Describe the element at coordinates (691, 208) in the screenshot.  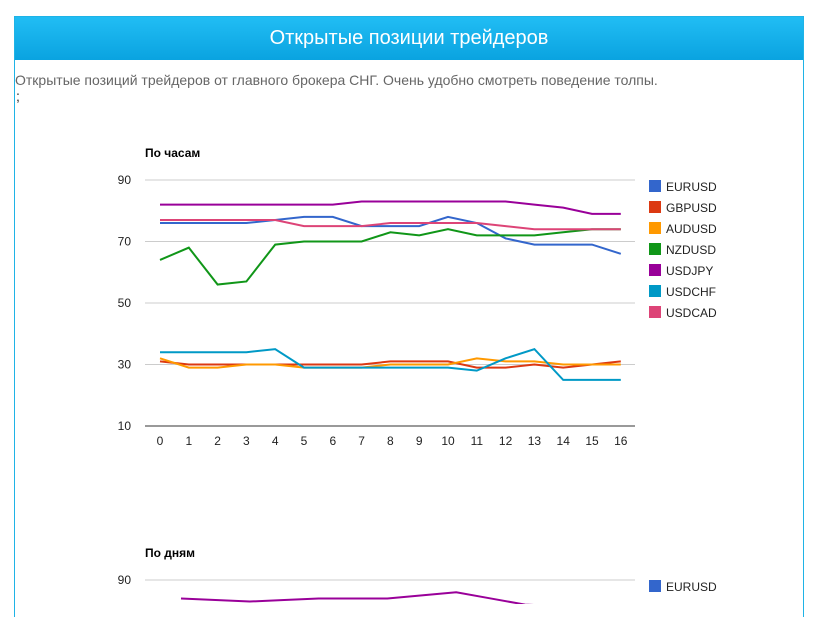
I see `legend-label-gbpusd: GBPUSD` at that location.